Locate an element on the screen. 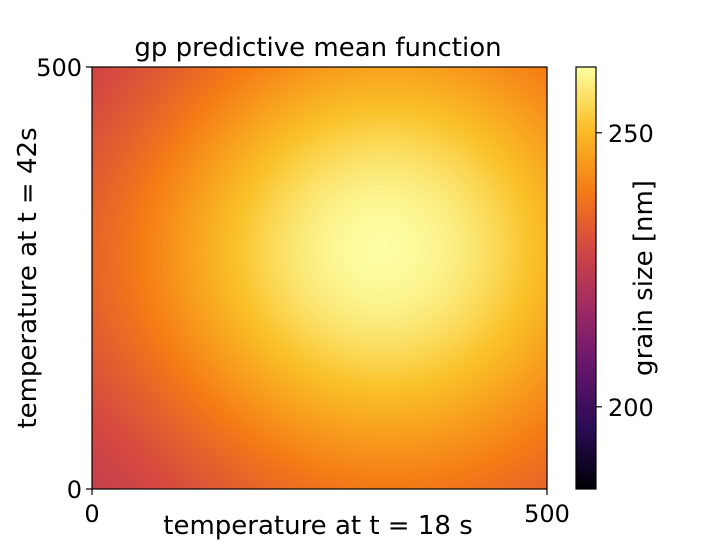 This screenshot has height=550, width=712. colorbar-label: grain size [nm] is located at coordinates (644, 278).